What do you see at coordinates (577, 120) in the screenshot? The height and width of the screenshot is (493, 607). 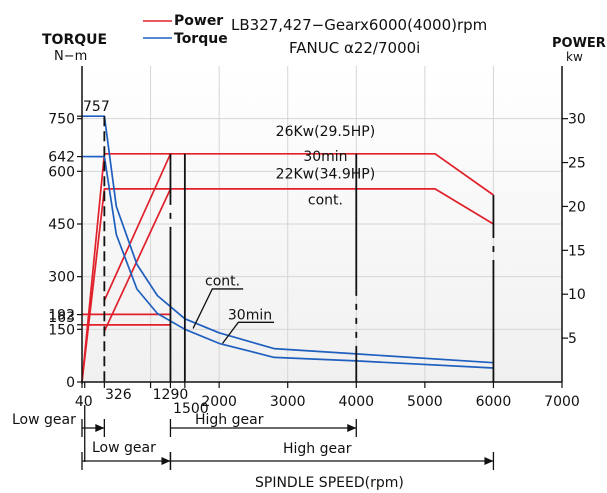 I see `right-tick-label: 30` at bounding box center [577, 120].